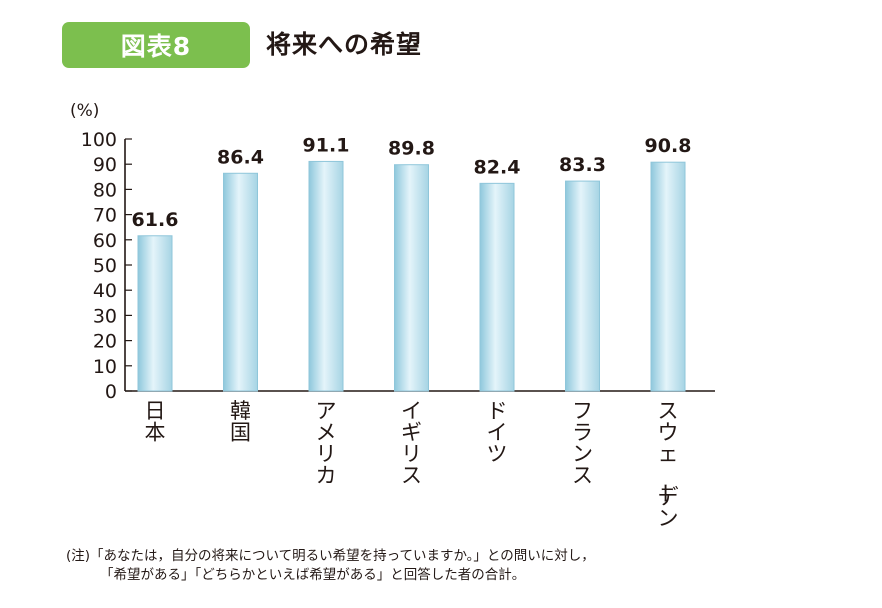  I want to click on y-tick-label: 20, so click(105, 342).